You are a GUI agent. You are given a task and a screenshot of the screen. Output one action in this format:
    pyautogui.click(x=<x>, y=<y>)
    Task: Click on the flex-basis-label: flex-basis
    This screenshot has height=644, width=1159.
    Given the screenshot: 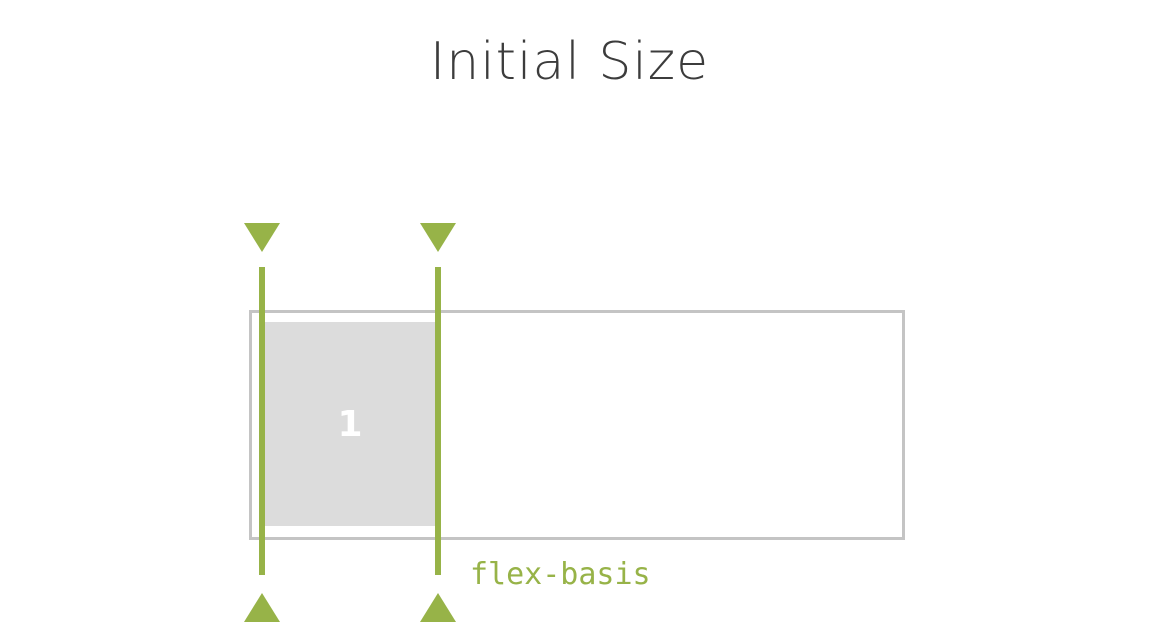 What is the action you would take?
    pyautogui.click(x=560, y=574)
    